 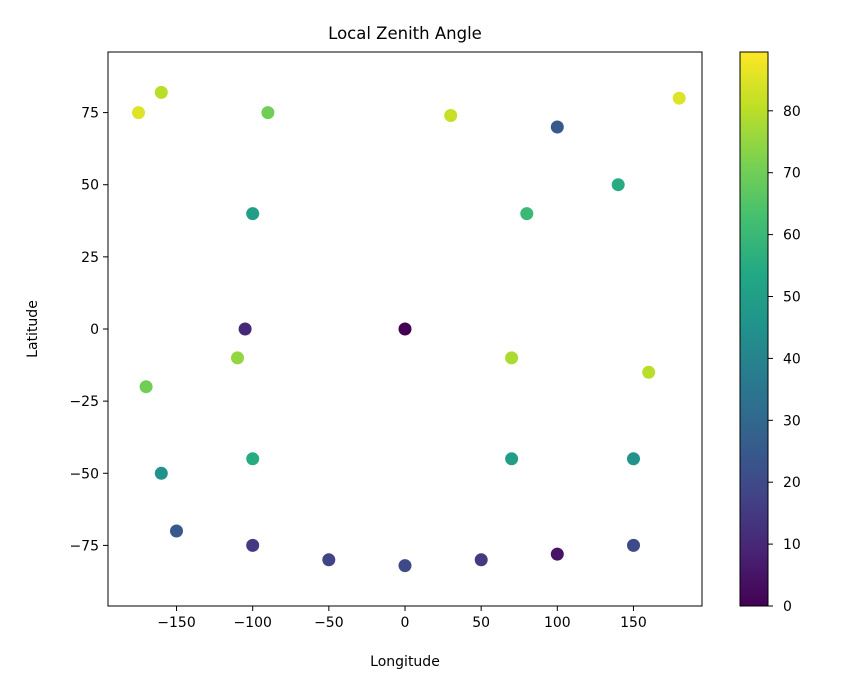 What do you see at coordinates (84, 546) in the screenshot?
I see `y-tick-label: −75` at bounding box center [84, 546].